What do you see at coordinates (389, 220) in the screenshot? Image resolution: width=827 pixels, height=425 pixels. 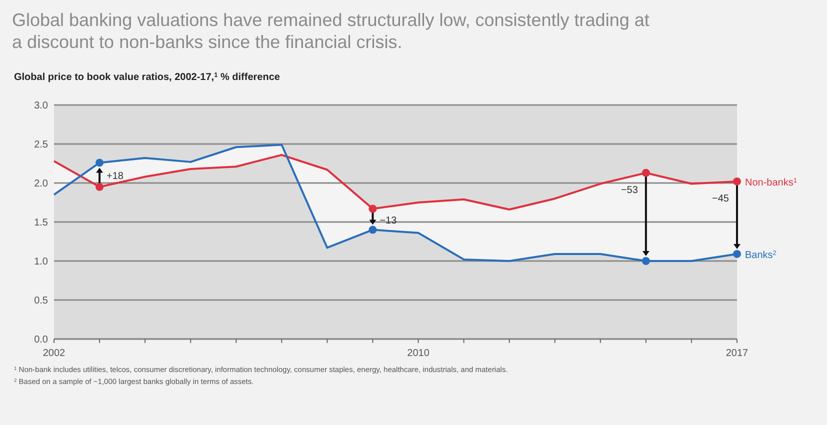 I see `annotation: −13` at bounding box center [389, 220].